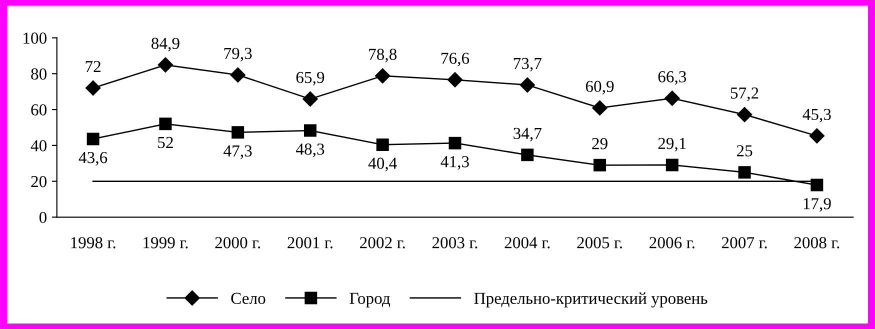 The height and width of the screenshot is (329, 875). I want to click on x-tick-label: 2008 г., so click(817, 242).